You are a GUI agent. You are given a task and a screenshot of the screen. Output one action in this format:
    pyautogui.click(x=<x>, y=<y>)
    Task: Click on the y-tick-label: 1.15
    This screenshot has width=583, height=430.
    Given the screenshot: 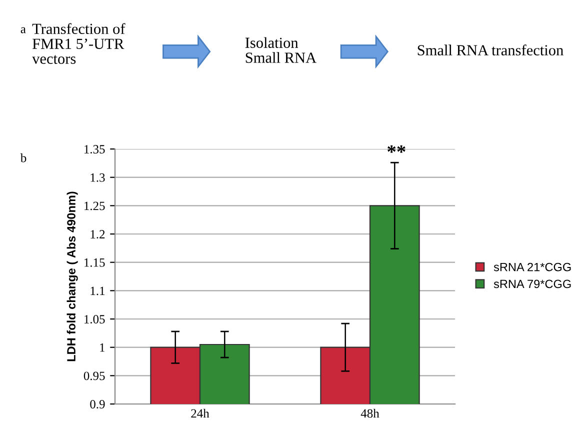 What is the action you would take?
    pyautogui.click(x=94, y=262)
    